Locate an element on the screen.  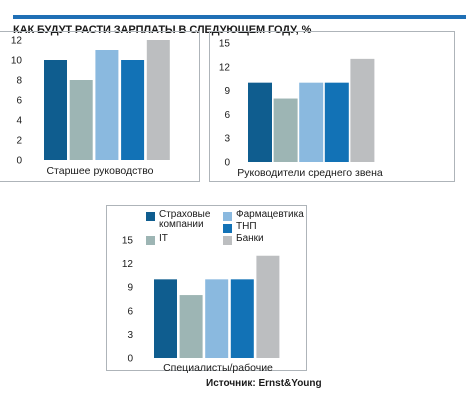
legend-label: IT is located at coordinates (163, 238).